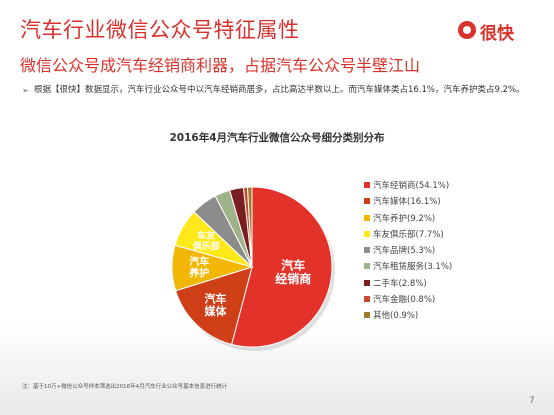 The width and height of the screenshot is (554, 415). I want to click on chart-title: 2016年4月汽车行业微信公众号细分类别分布, so click(277, 138).